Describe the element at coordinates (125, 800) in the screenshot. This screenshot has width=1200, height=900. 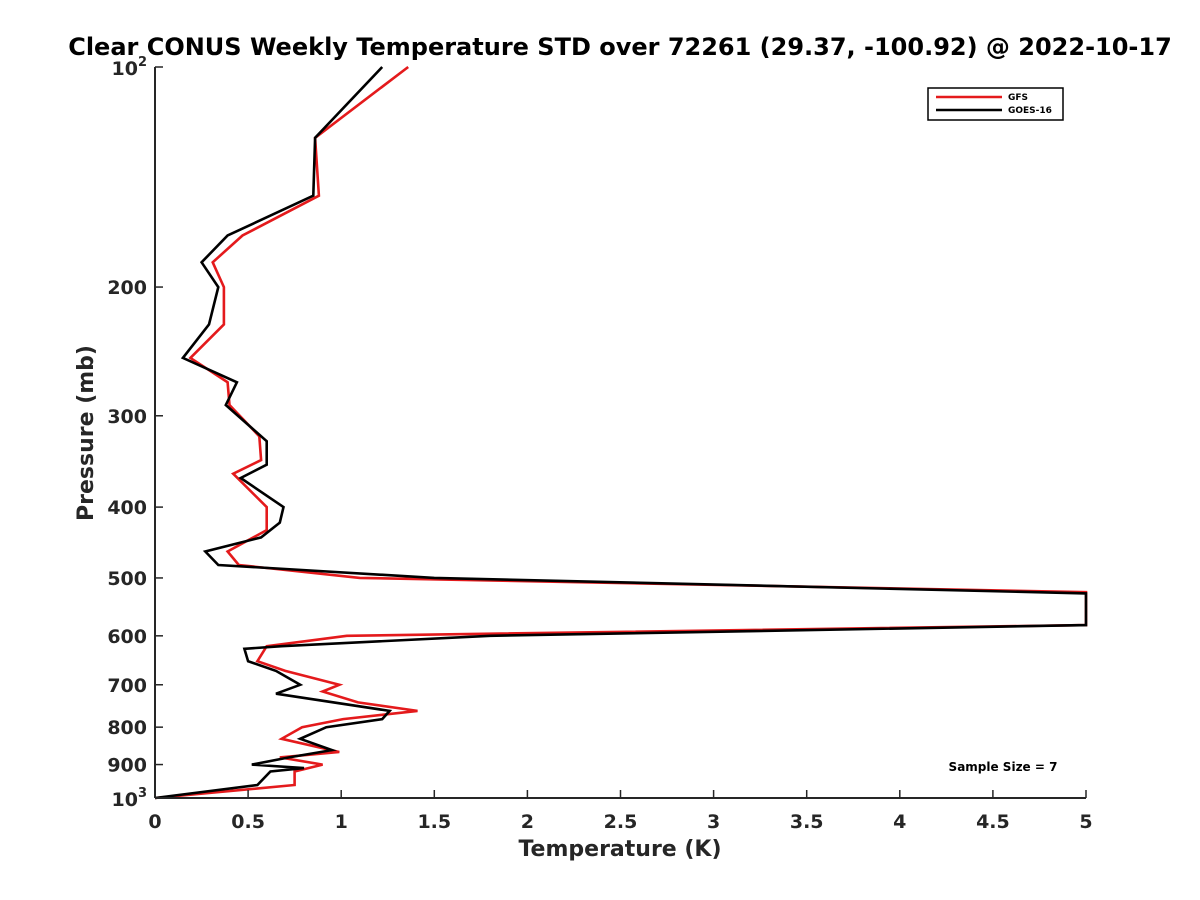
I see `y-tick-base-9: 10` at that location.